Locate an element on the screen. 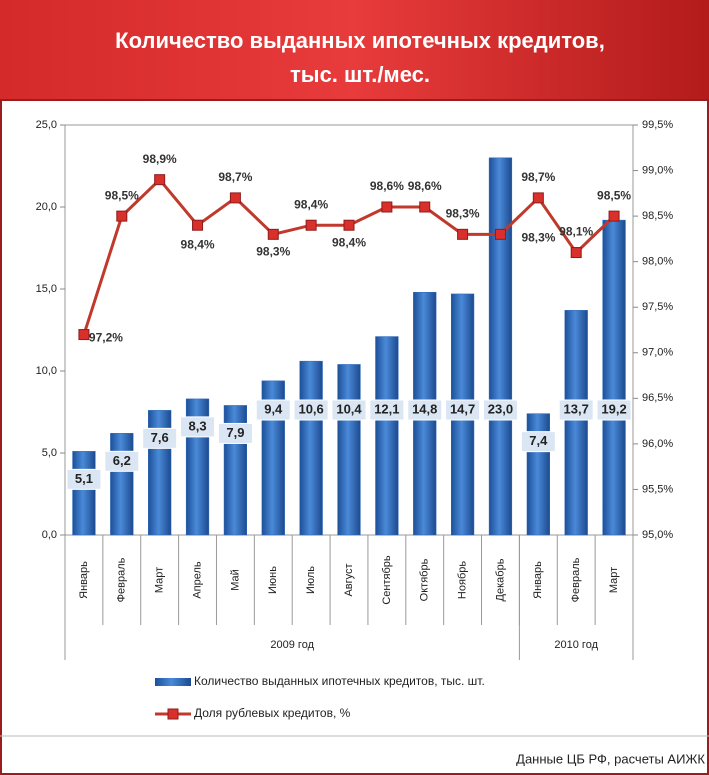 This screenshot has height=775, width=709. y2-tick-label: 99,0% is located at coordinates (657, 170).